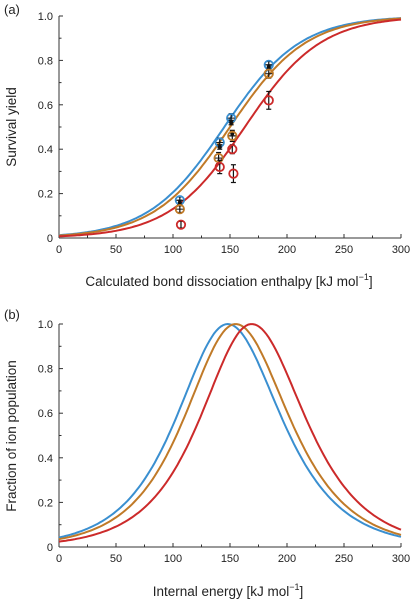 The width and height of the screenshot is (412, 601). I want to click on panel-b-x-axis-title: Internal energy [kJ mol−1], so click(228, 590).